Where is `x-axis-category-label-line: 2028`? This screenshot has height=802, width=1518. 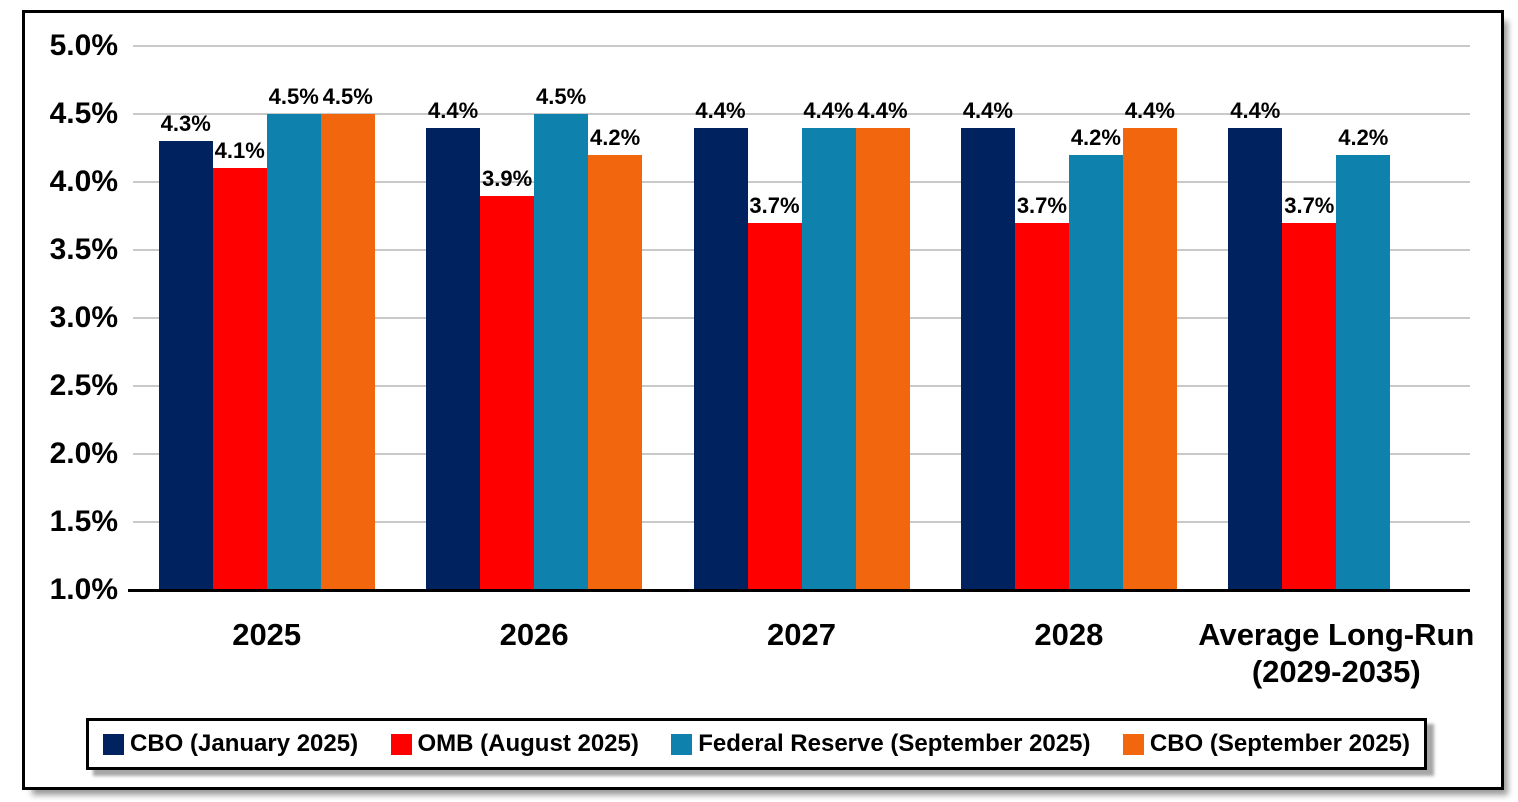
x-axis-category-label-line: 2028 is located at coordinates (1069, 634).